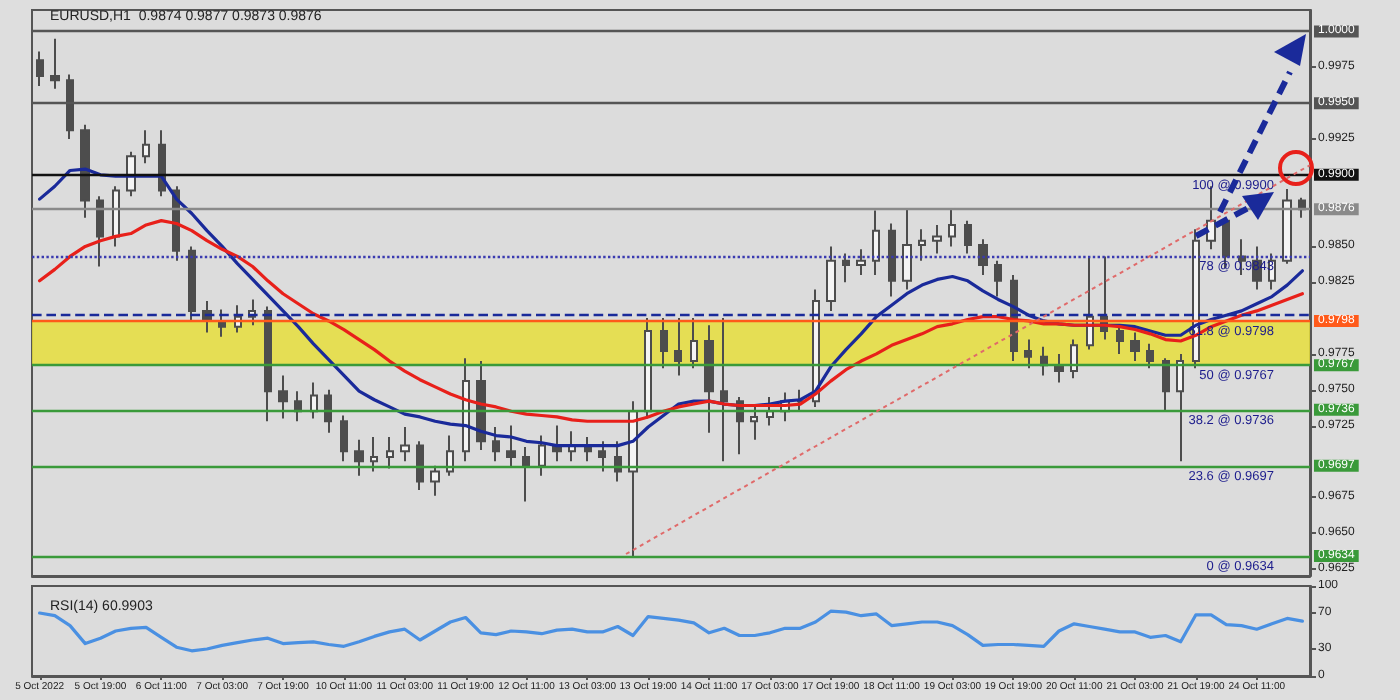  I want to click on line-series, so click(671, 631).